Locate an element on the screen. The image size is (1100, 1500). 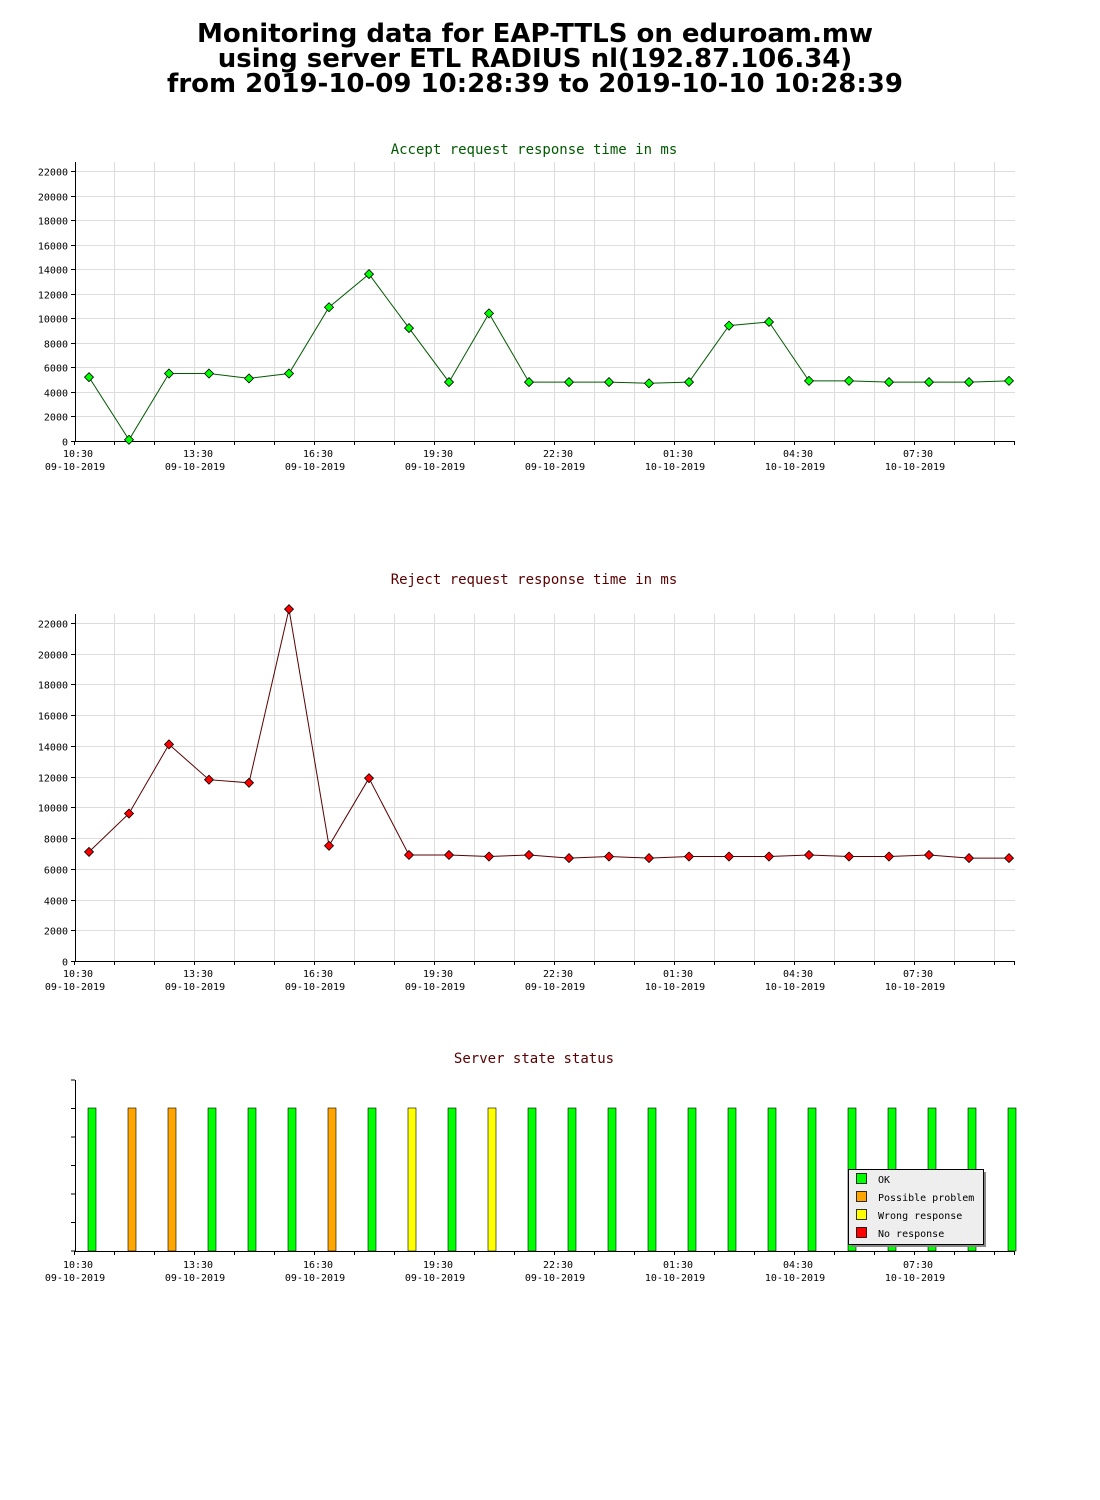
y-tick-label: 20000 is located at coordinates (53, 198).